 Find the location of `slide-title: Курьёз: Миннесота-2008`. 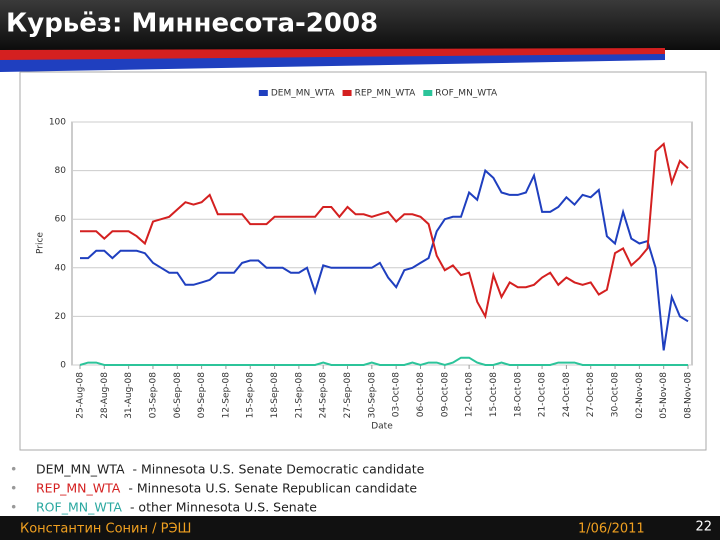

slide-title: Курьёз: Миннесота-2008 is located at coordinates (192, 24).